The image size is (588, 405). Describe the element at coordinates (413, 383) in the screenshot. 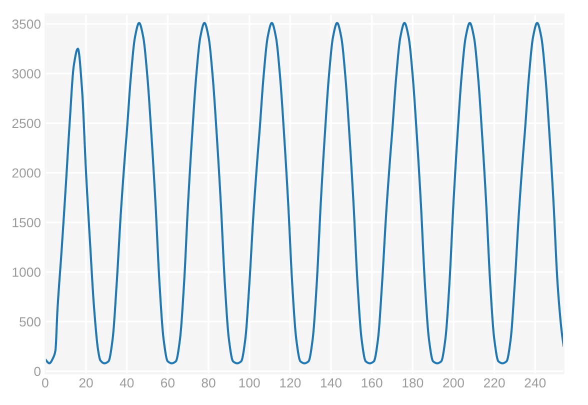

I see `x-tick-label: 180` at that location.